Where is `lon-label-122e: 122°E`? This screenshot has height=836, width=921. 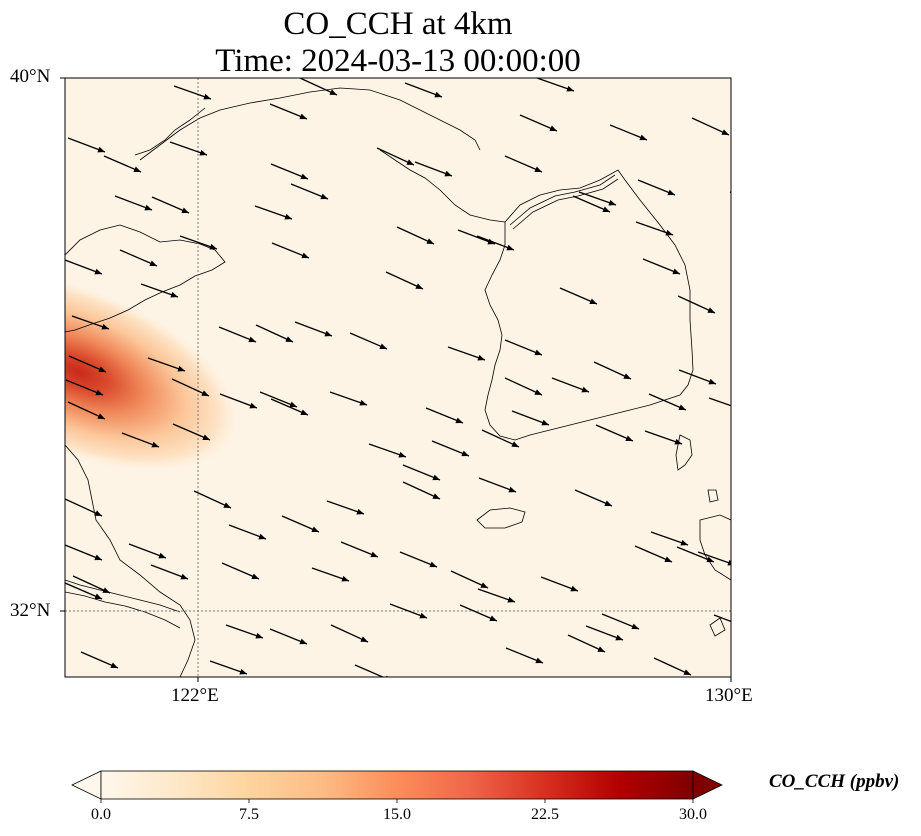 lon-label-122e: 122°E is located at coordinates (195, 695).